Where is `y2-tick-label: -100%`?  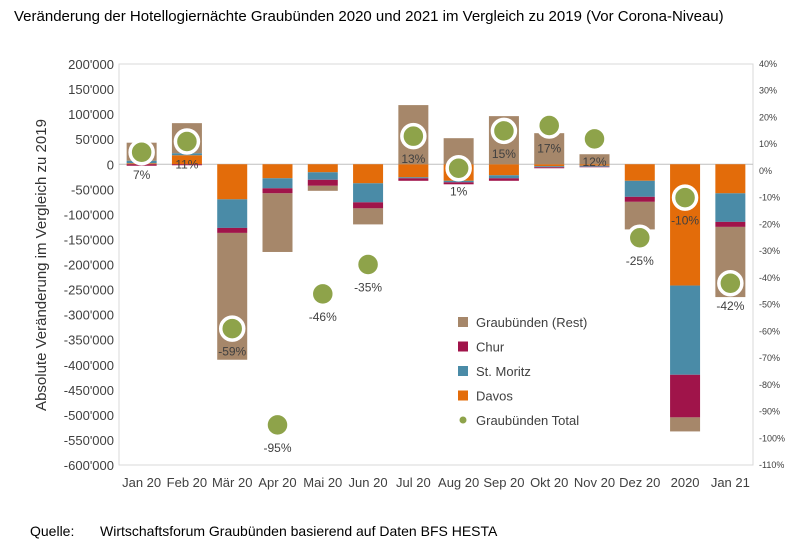
y2-tick-label: -100% is located at coordinates (772, 438).